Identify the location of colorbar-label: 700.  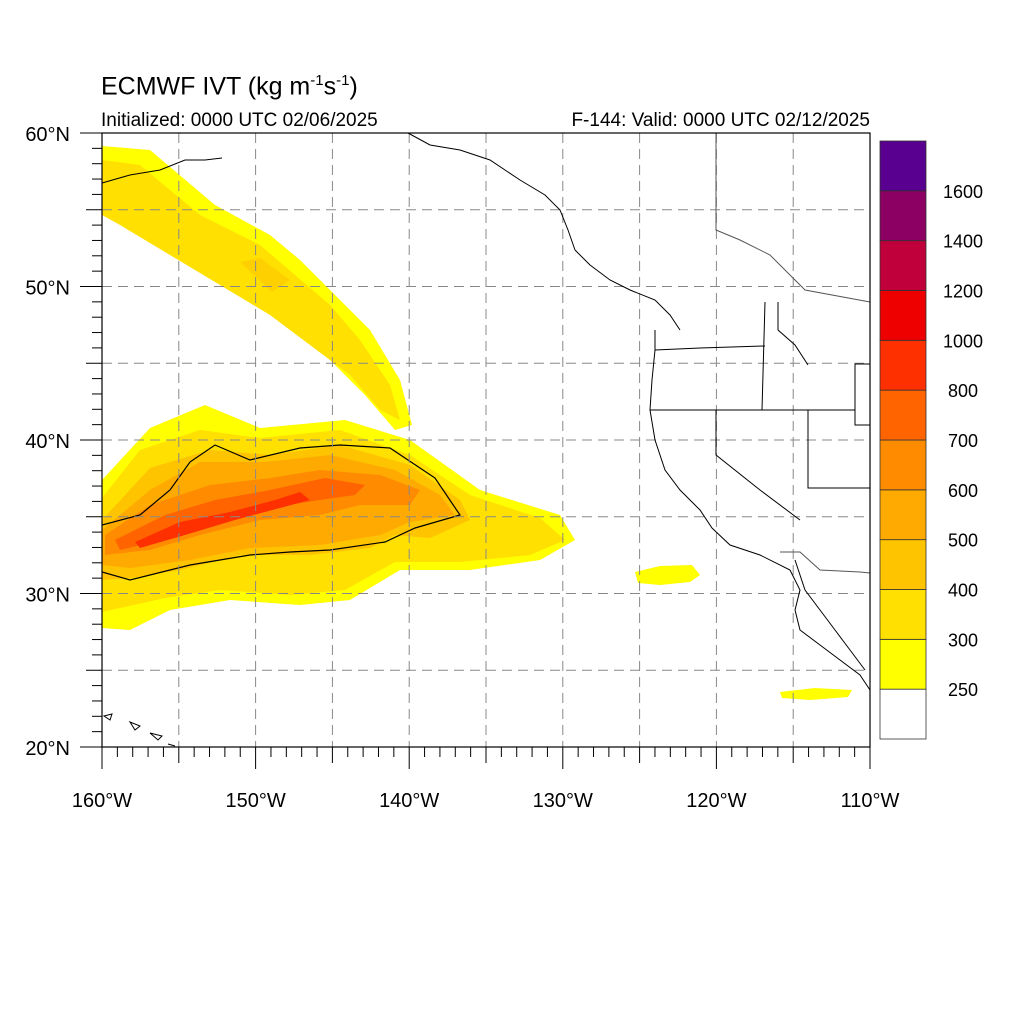
(963, 441).